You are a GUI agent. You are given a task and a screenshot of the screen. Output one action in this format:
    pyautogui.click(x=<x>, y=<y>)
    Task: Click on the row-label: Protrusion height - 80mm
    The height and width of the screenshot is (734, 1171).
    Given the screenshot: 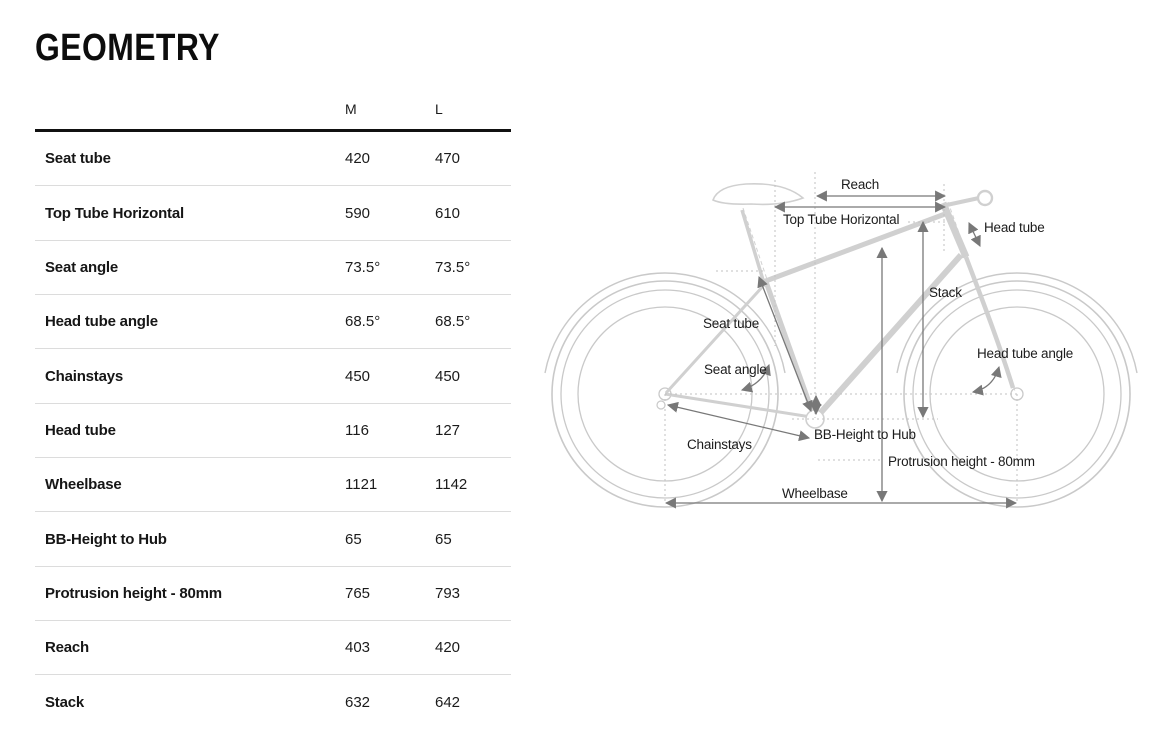 What is the action you would take?
    pyautogui.click(x=133, y=593)
    